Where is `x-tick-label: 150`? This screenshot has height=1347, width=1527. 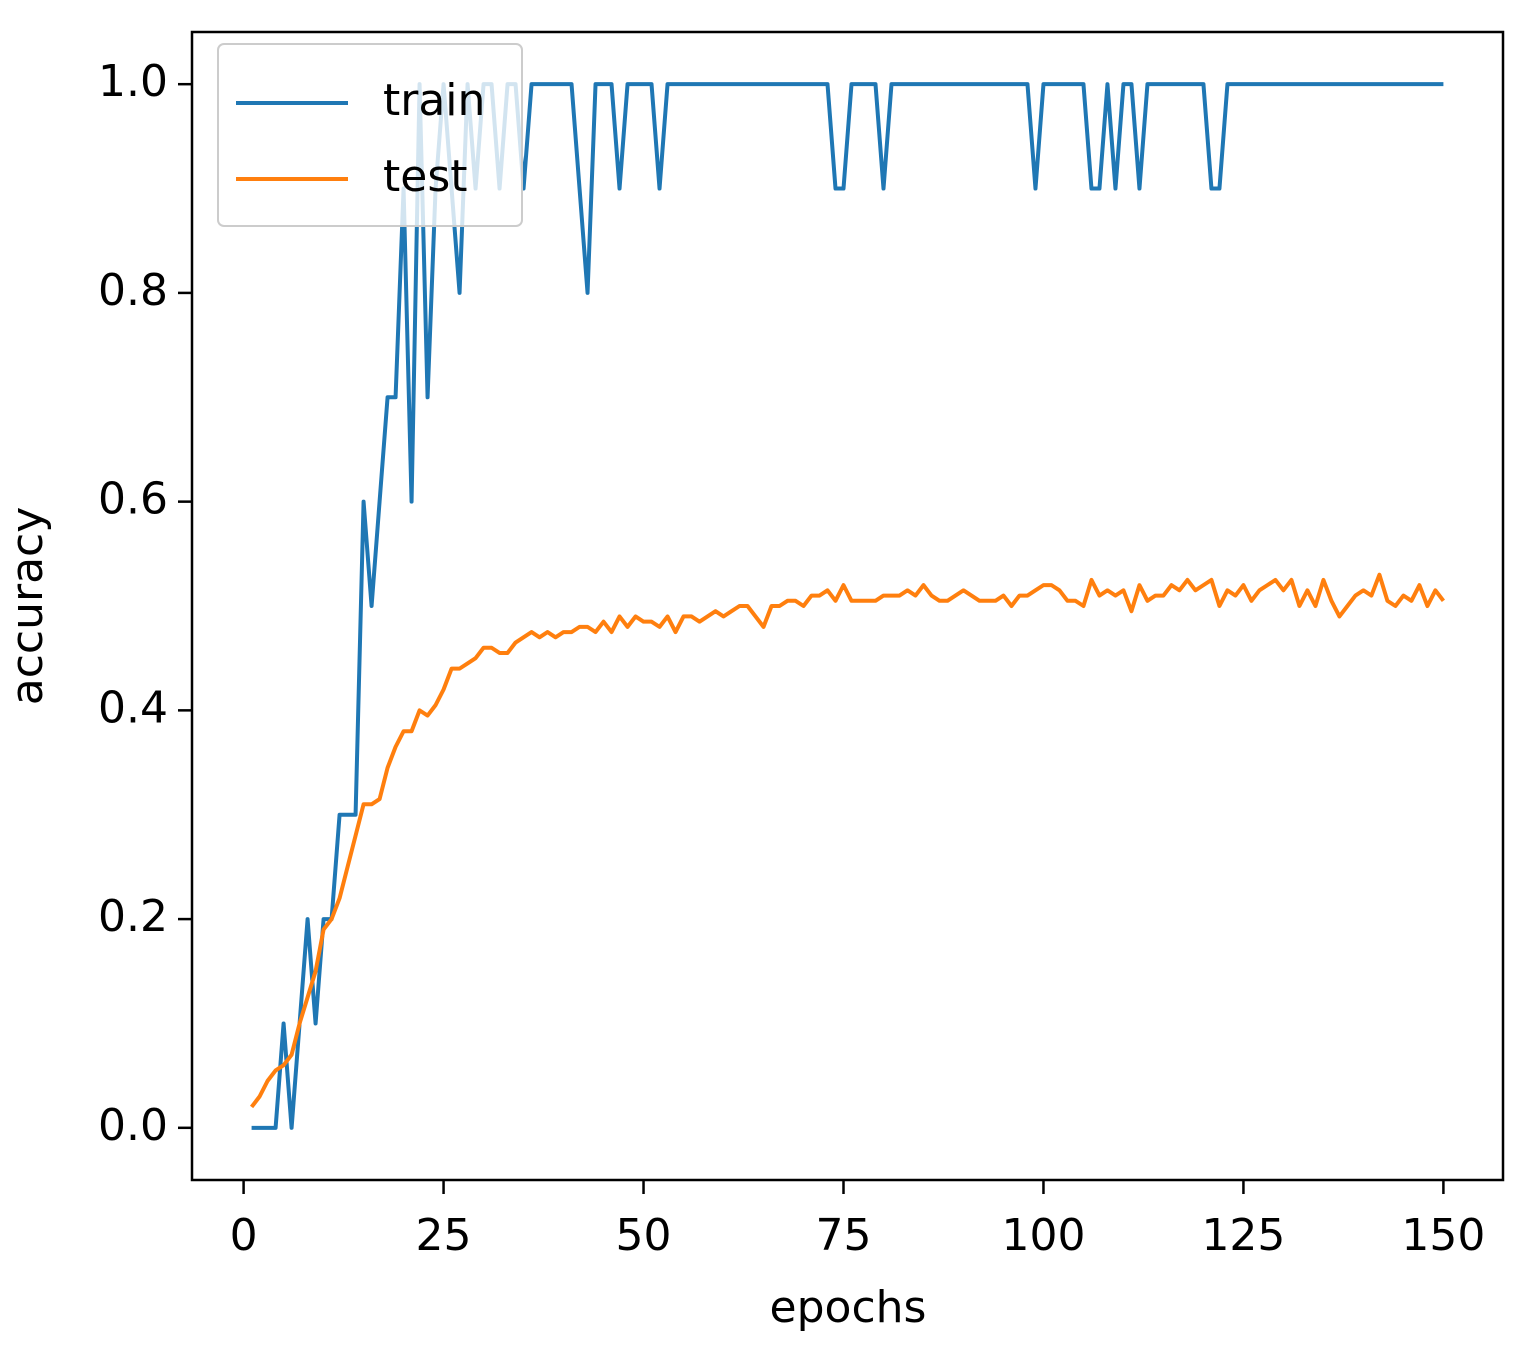 x-tick-label: 150 is located at coordinates (1443, 1235).